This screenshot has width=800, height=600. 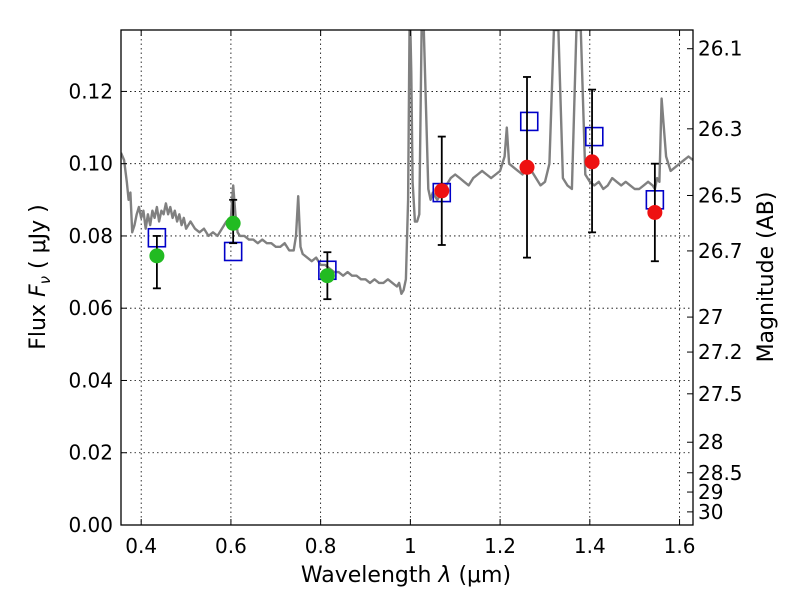 I want to click on y-tick-label: 0.10, so click(x=90, y=164).